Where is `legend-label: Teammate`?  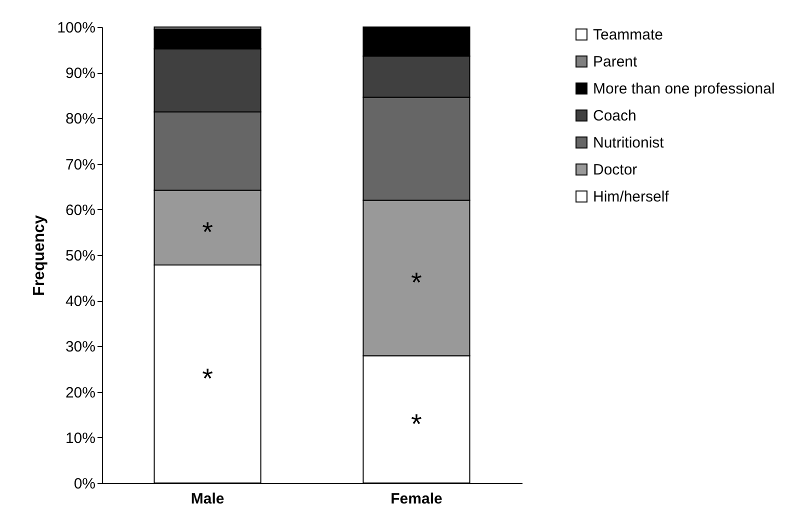 legend-label: Teammate is located at coordinates (628, 35).